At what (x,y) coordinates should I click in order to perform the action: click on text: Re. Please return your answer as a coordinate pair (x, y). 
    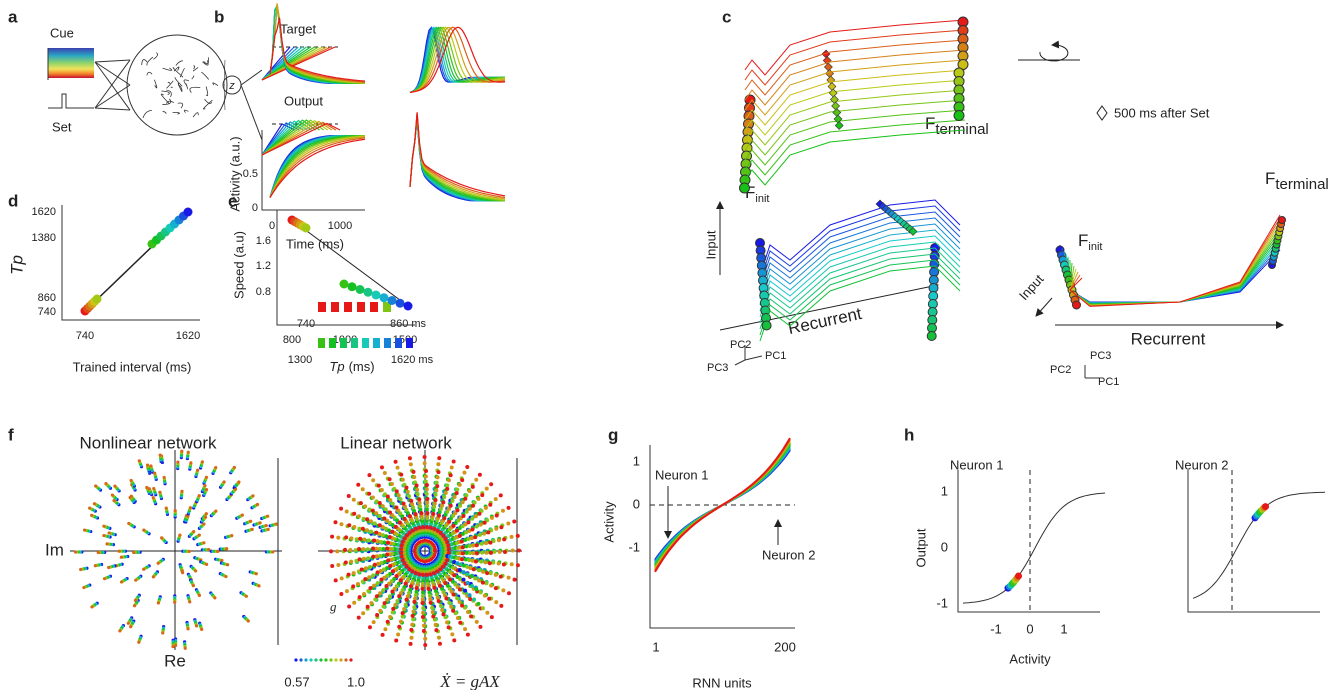
    Looking at the image, I should click on (175, 660).